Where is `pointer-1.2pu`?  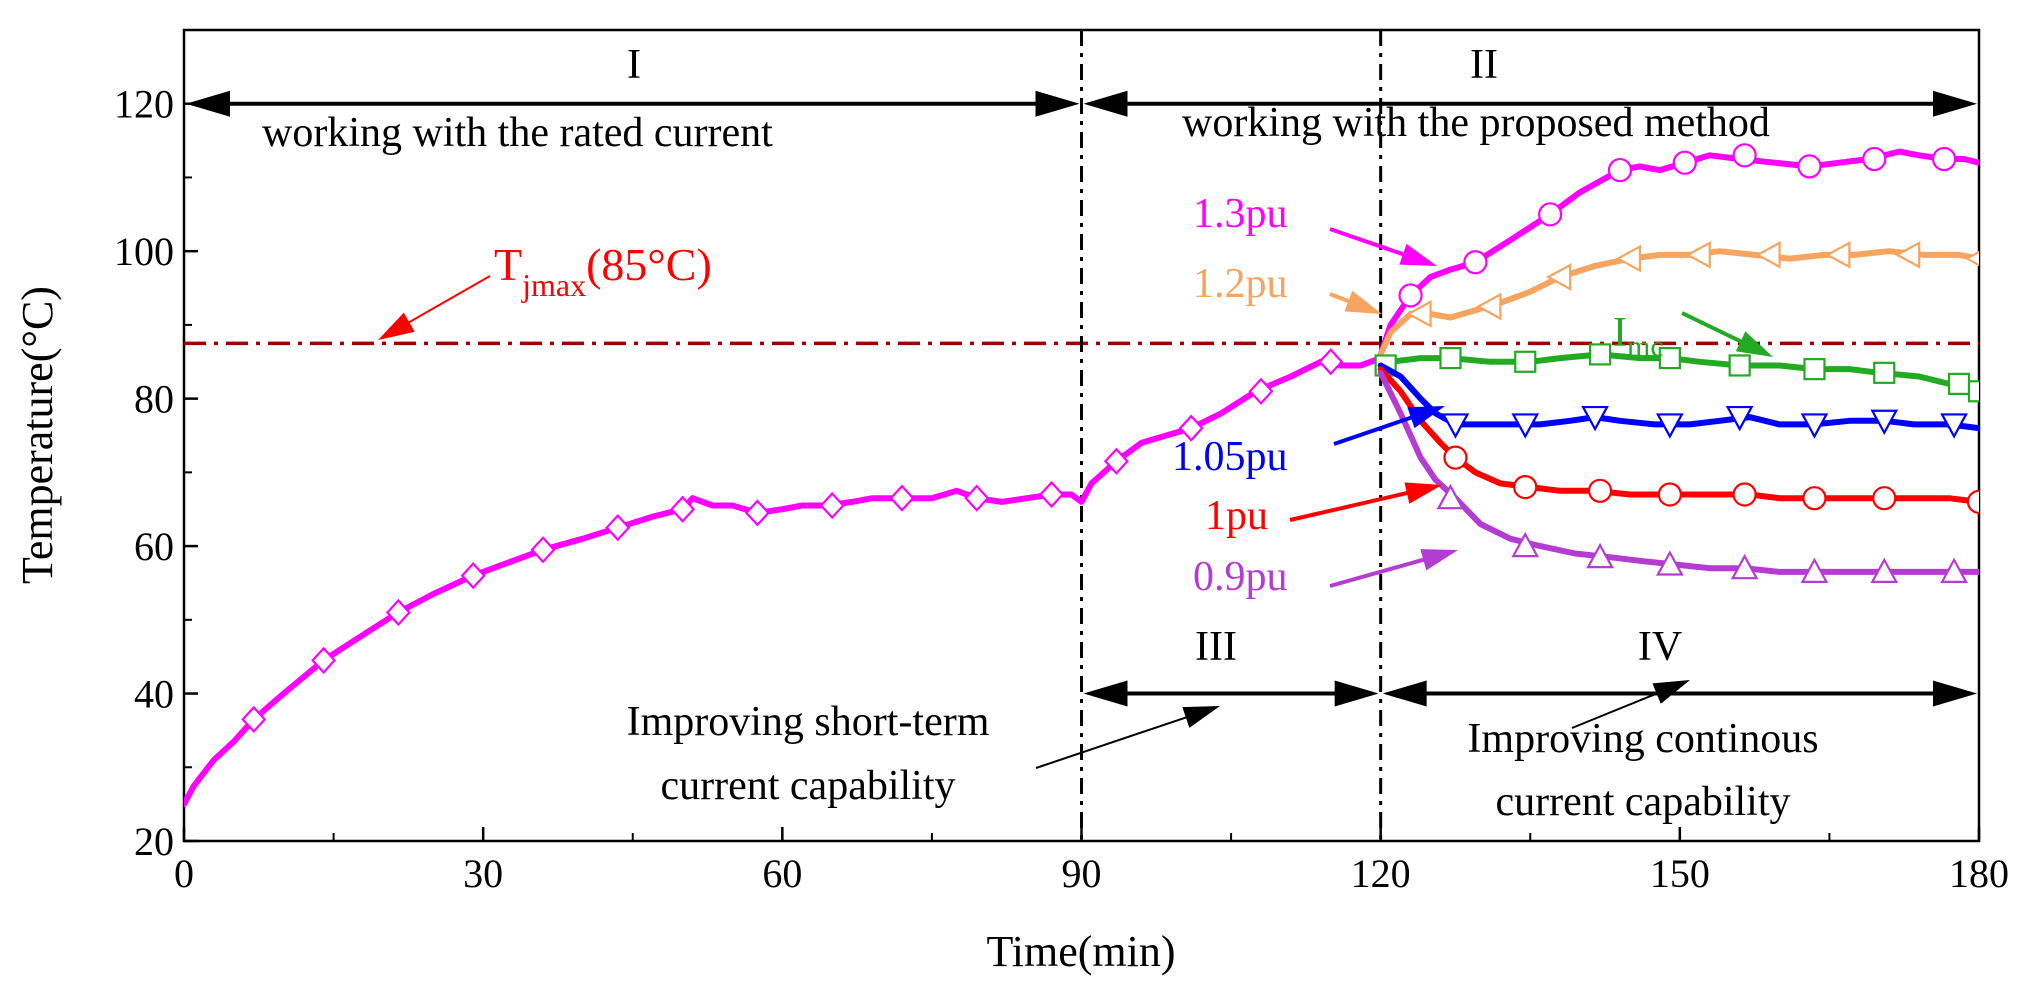
pointer-1.2pu is located at coordinates (1355, 302).